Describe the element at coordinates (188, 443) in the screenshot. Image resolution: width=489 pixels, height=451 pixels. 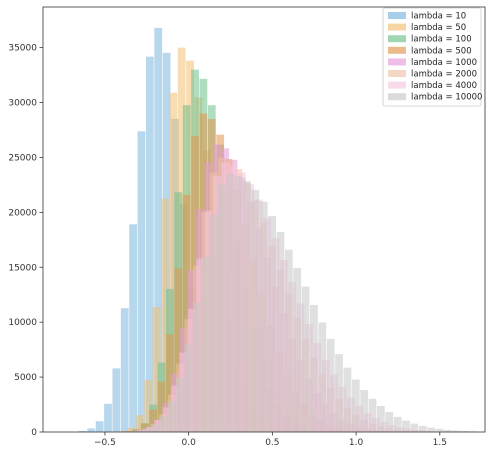
I see `x-tick-label: 0.0` at that location.